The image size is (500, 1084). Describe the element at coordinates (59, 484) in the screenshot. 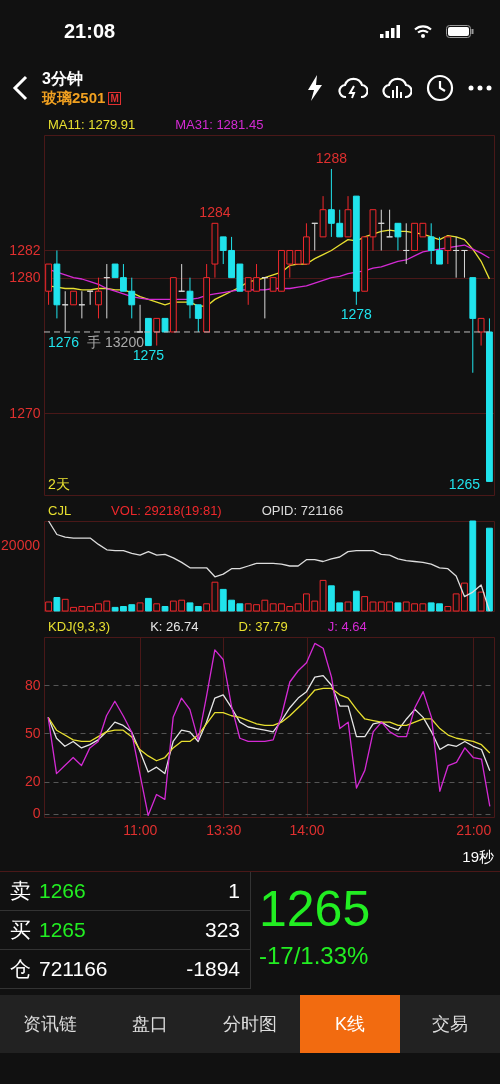

I see `annotation: 2天` at that location.